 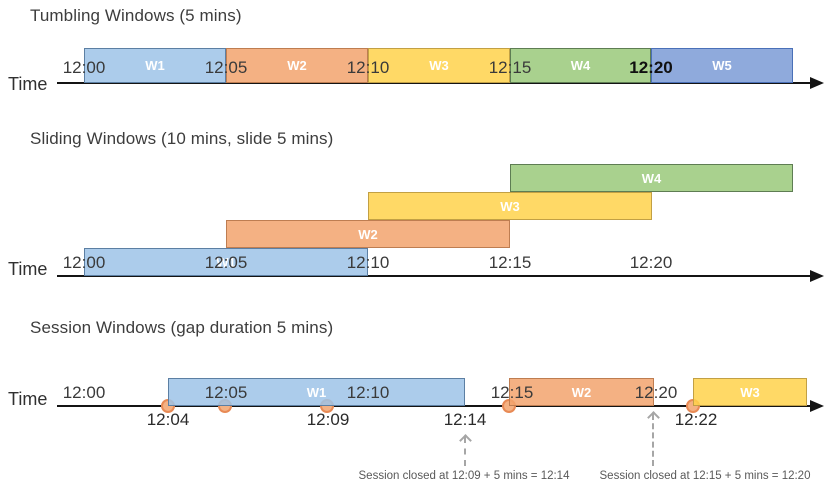 I want to click on window-label: W5, so click(x=722, y=65).